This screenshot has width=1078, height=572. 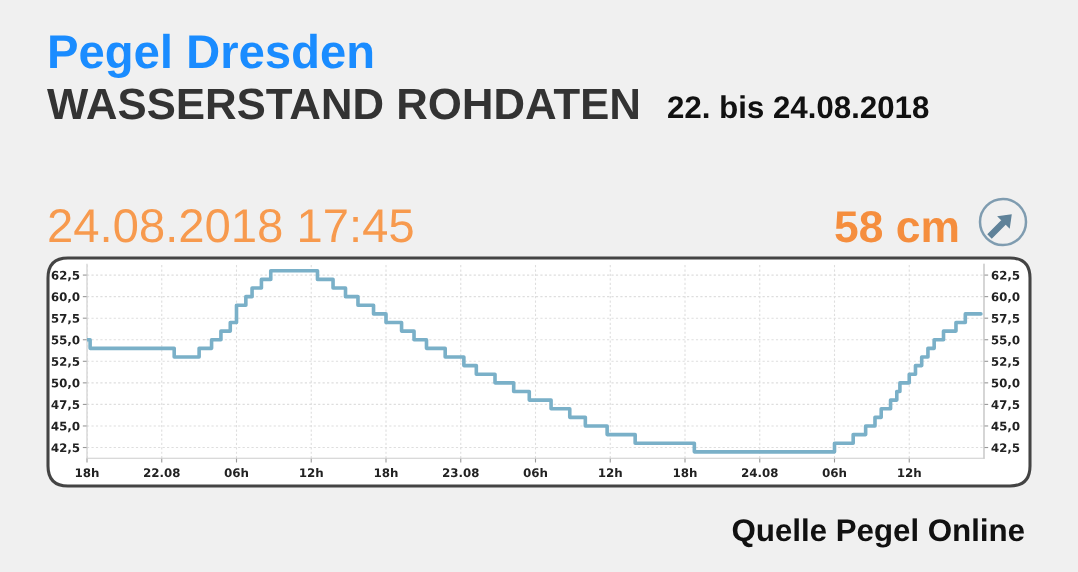 I want to click on x-tick-label: 23.08, so click(x=461, y=473).